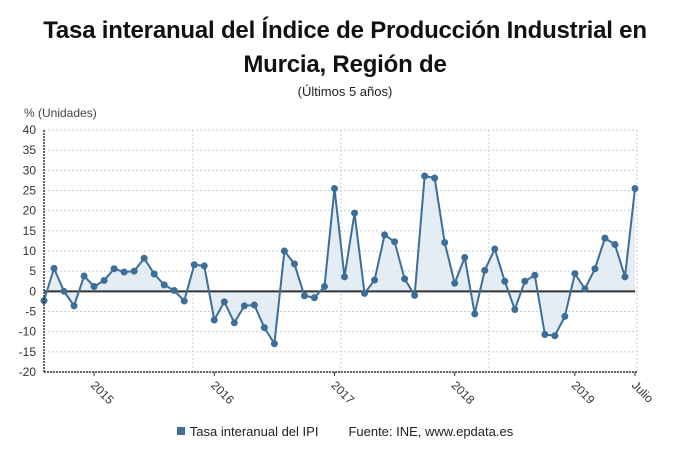 The height and width of the screenshot is (465, 690). I want to click on y-tick-label: 20, so click(30, 211).